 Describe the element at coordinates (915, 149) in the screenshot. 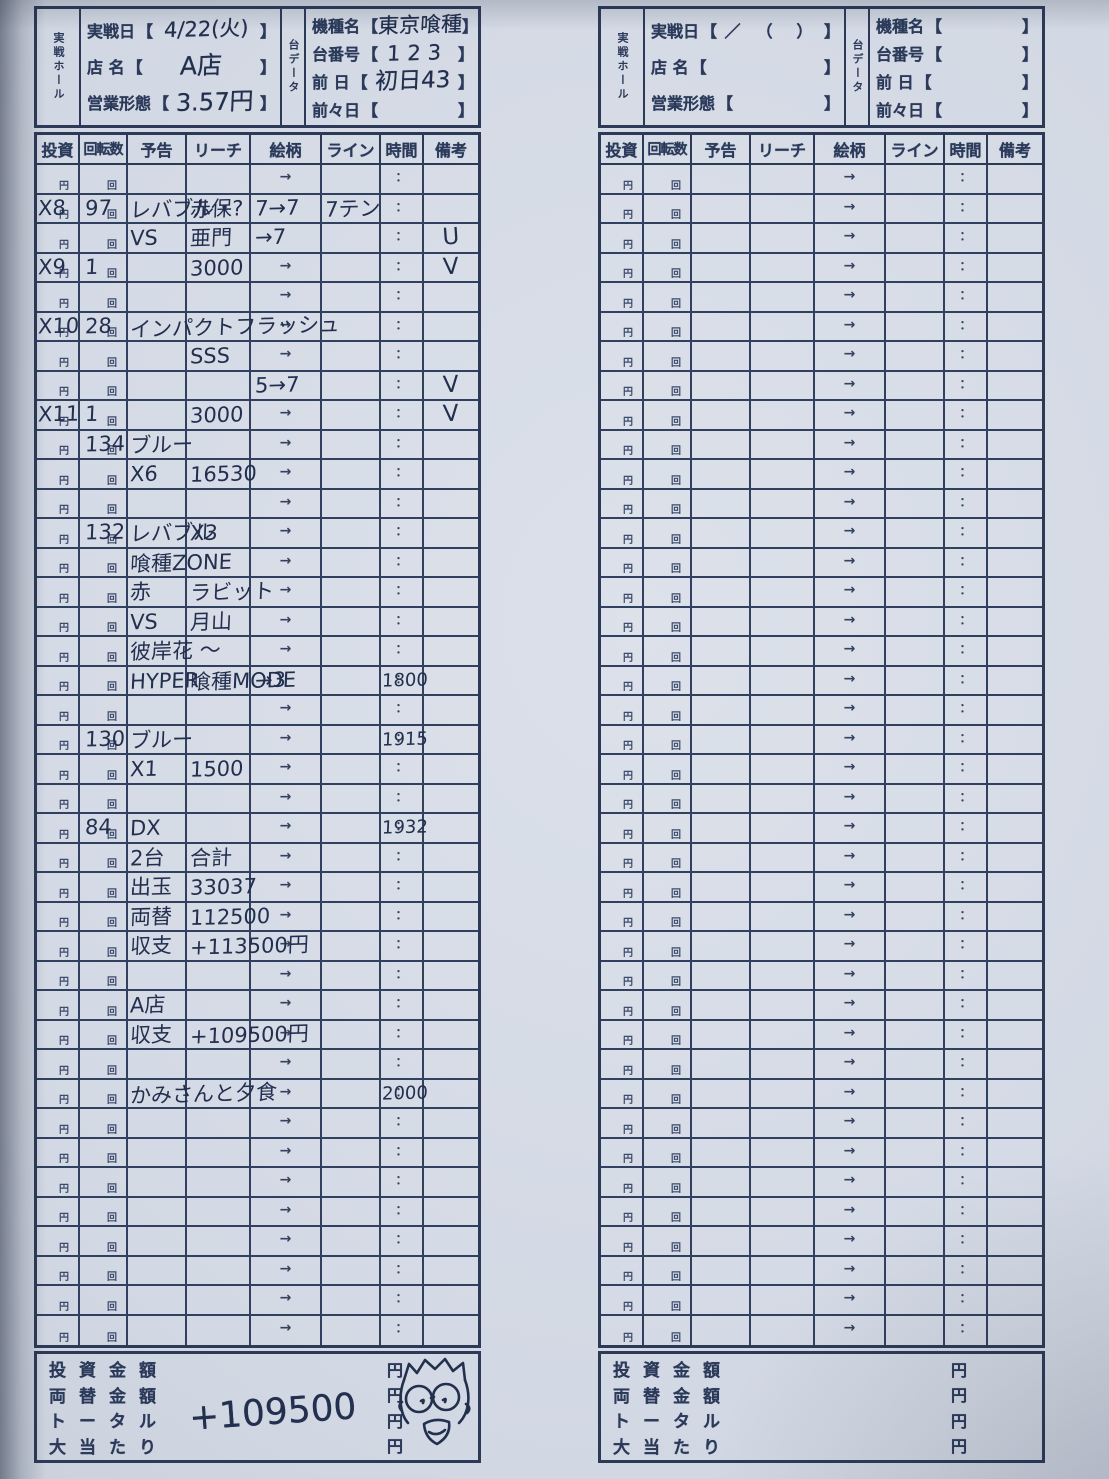

I see `col-line: ライン` at that location.